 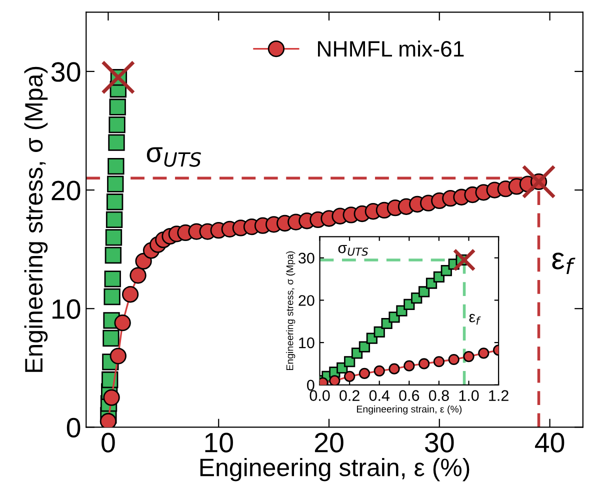 I want to click on x-tick-label: 30, so click(x=439, y=442).